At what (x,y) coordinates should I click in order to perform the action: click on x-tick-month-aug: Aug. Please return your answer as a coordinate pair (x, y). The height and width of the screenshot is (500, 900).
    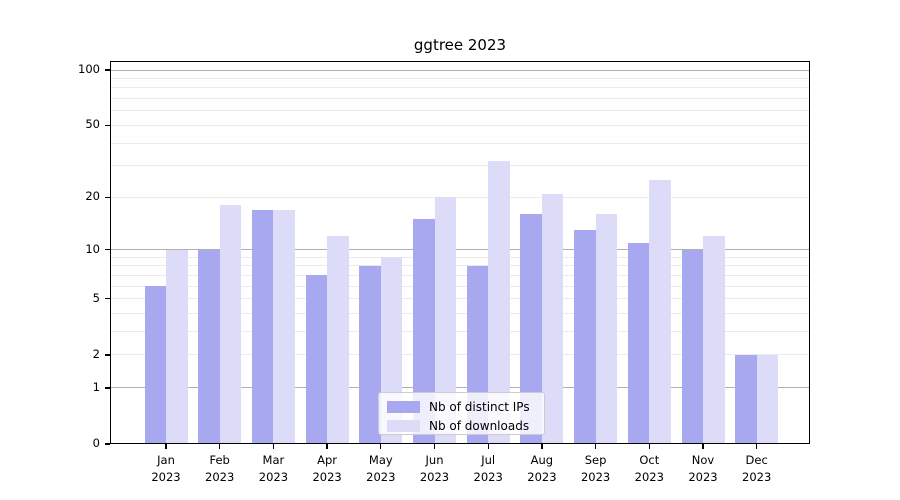
    Looking at the image, I should click on (542, 460).